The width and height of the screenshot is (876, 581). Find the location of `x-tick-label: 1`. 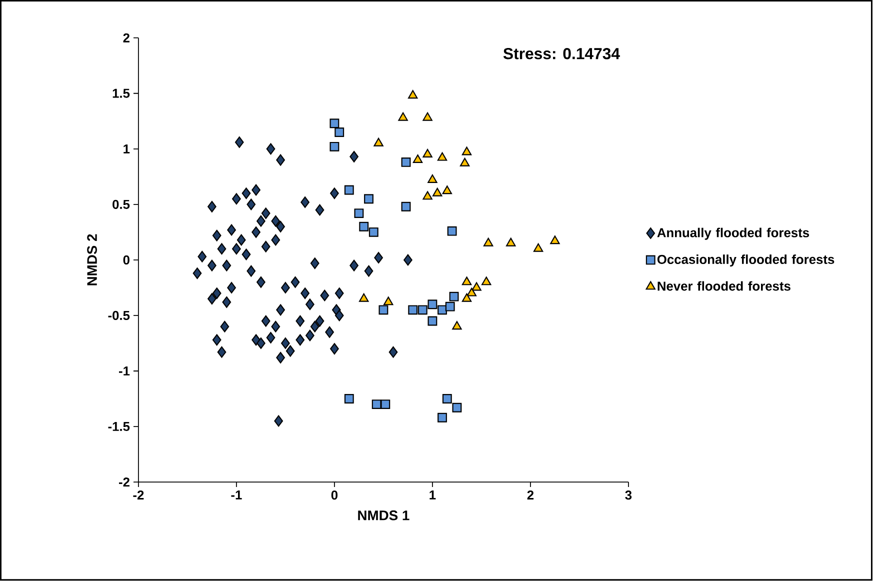

x-tick-label: 1 is located at coordinates (433, 495).